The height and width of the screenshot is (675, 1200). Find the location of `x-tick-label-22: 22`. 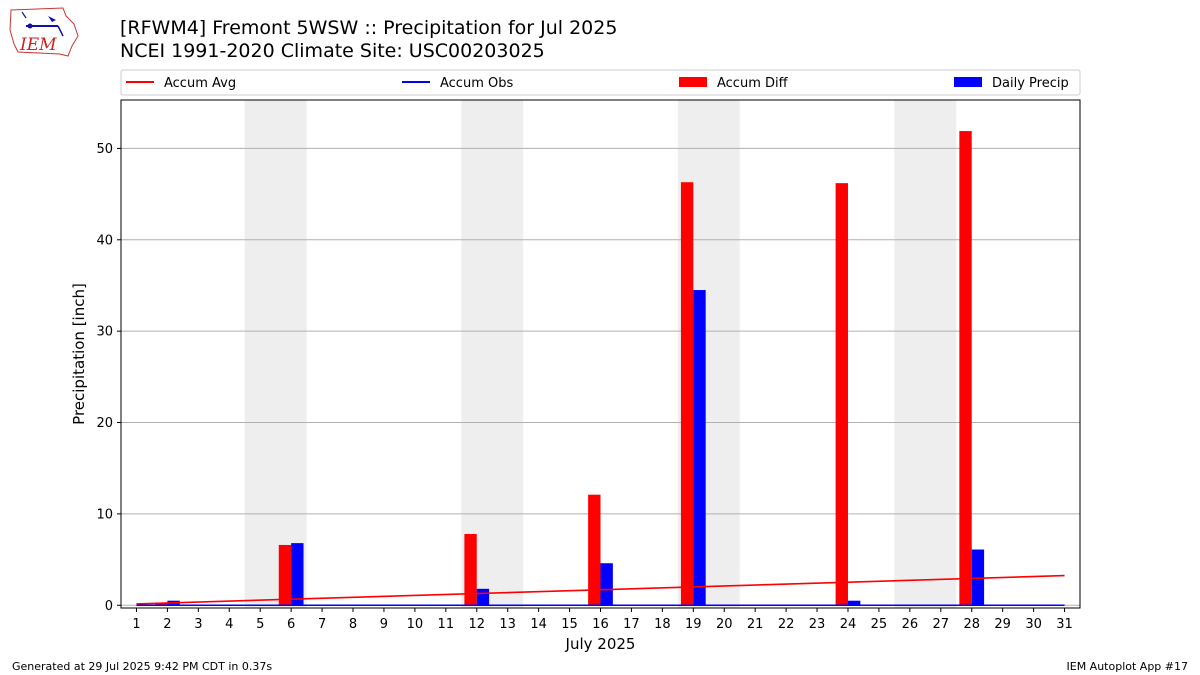

x-tick-label-22: 22 is located at coordinates (786, 624).